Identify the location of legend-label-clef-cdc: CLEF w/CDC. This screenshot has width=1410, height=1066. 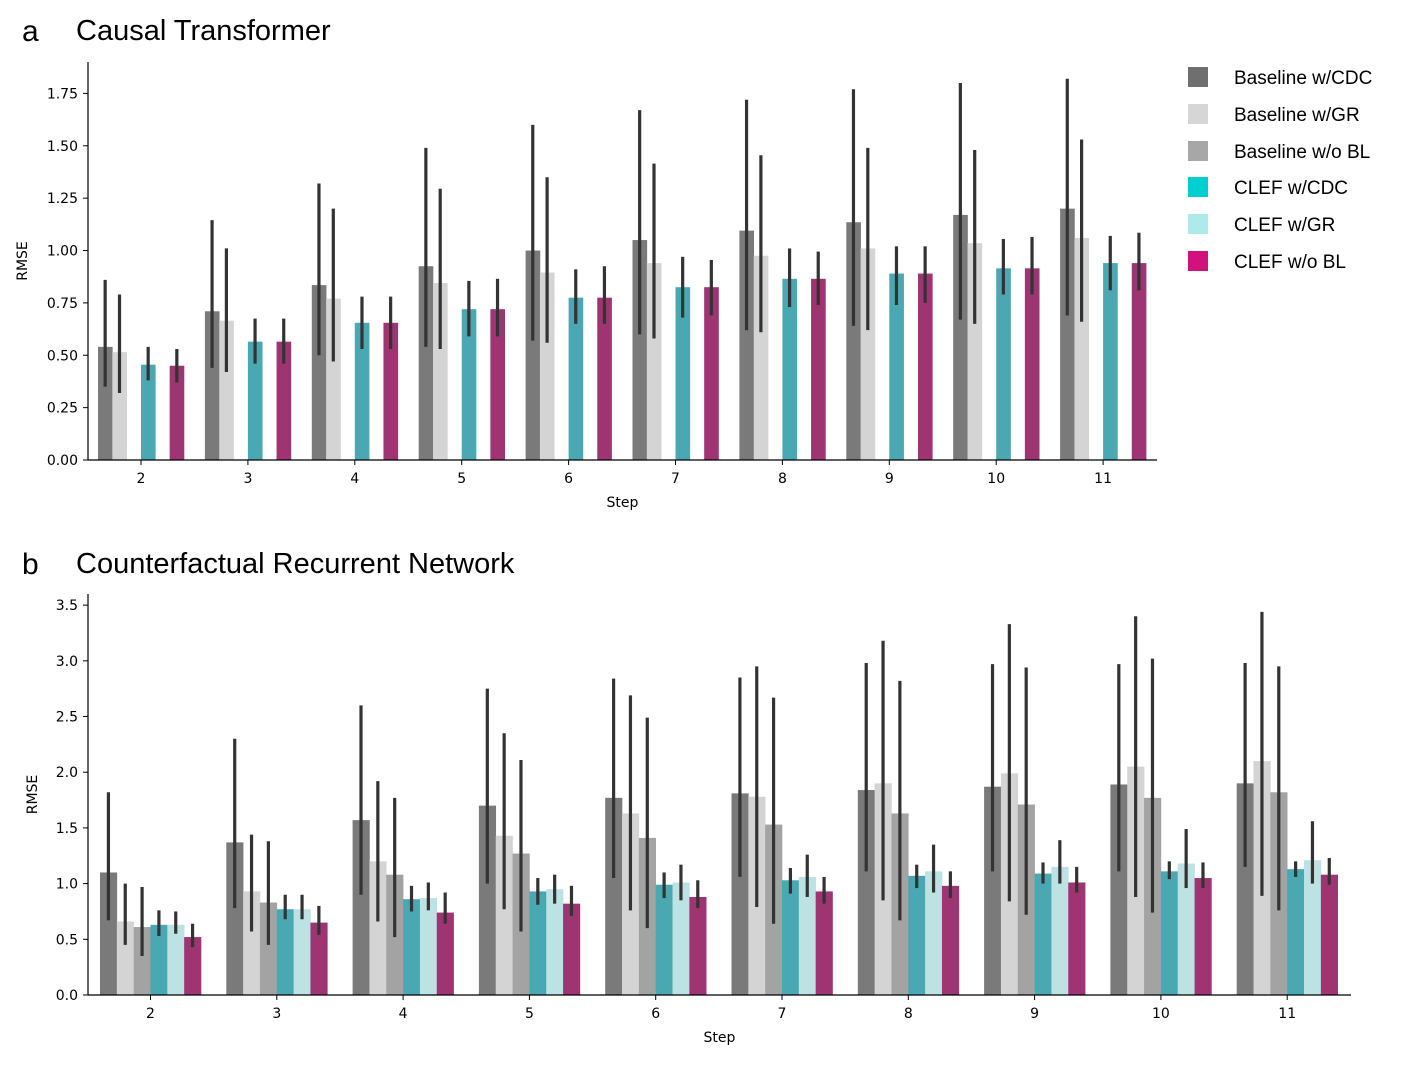
(1291, 188).